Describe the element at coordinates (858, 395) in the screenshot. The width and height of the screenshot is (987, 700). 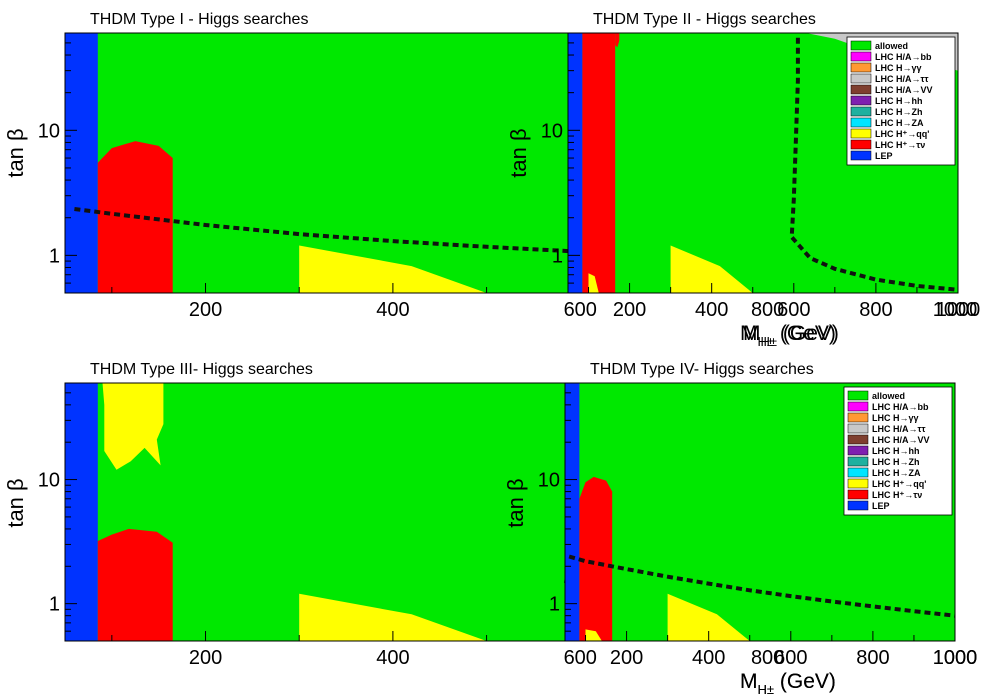
I see `legend-swatch-allowed` at that location.